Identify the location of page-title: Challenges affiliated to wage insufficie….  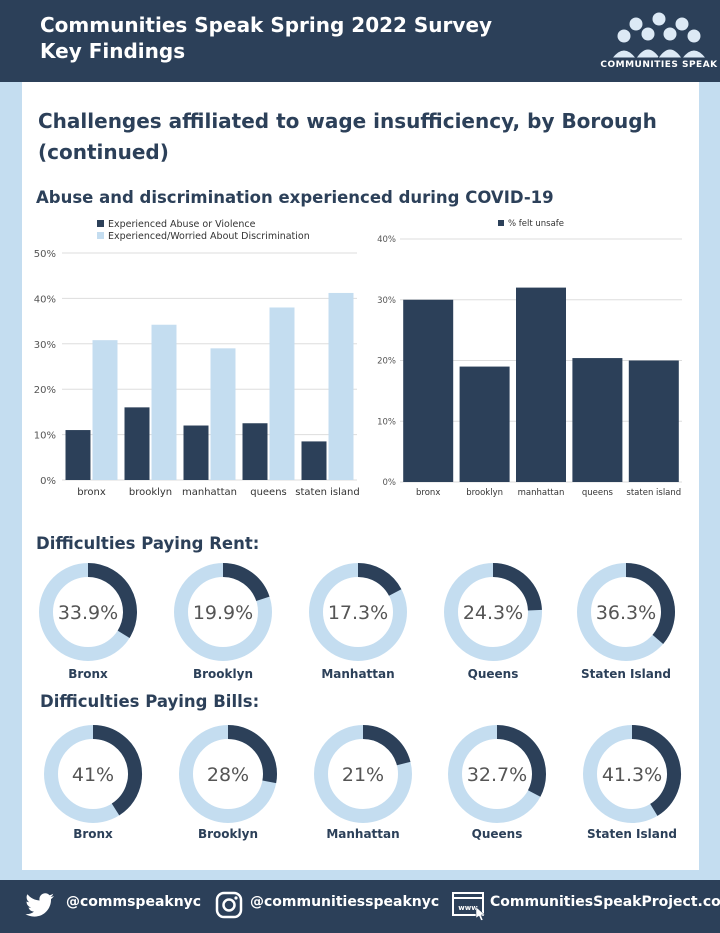
(358, 137).